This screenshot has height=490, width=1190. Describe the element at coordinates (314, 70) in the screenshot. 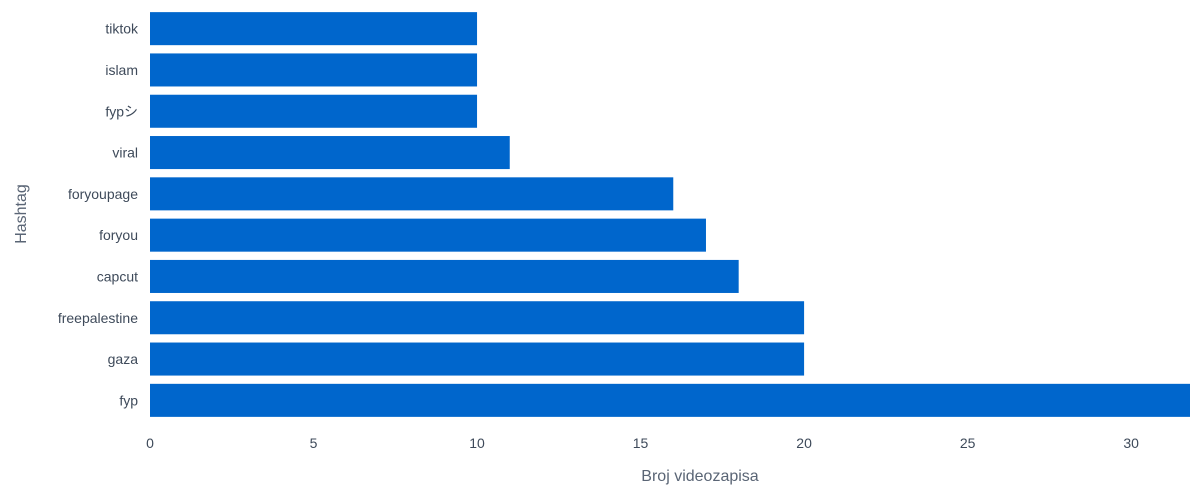

I see `bar-islam` at that location.